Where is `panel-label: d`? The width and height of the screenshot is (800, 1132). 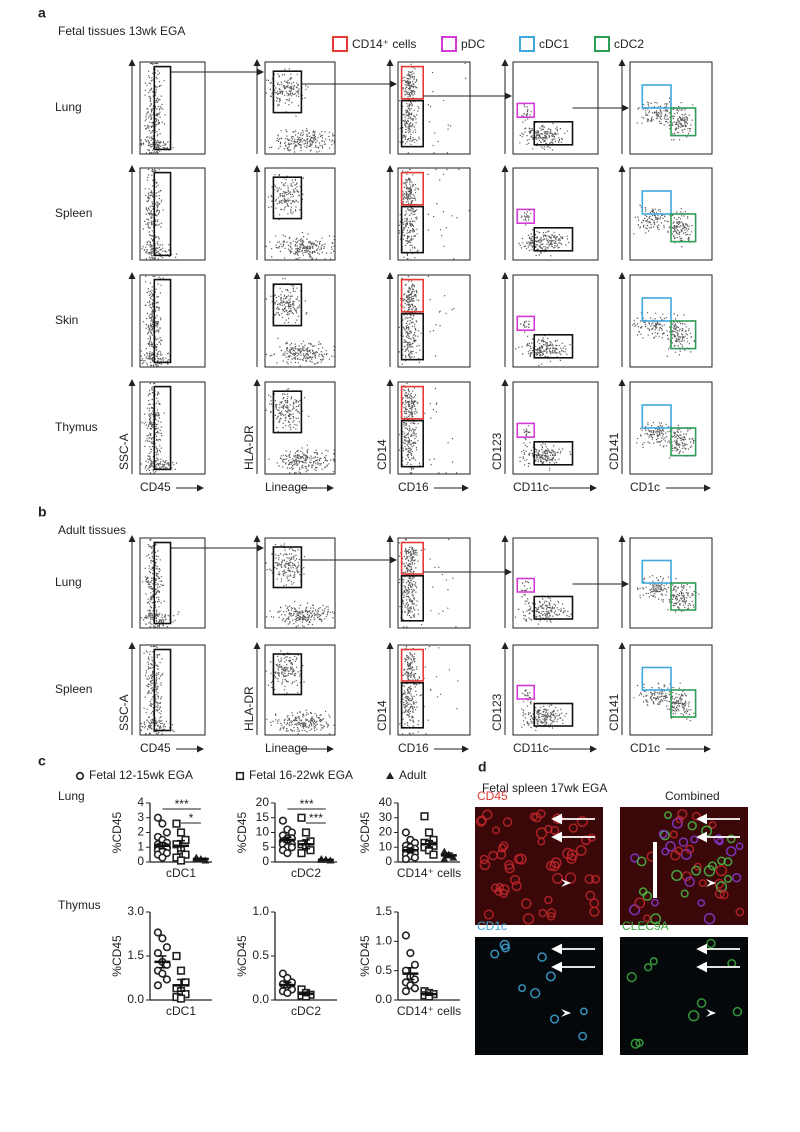
panel-label: d is located at coordinates (482, 767).